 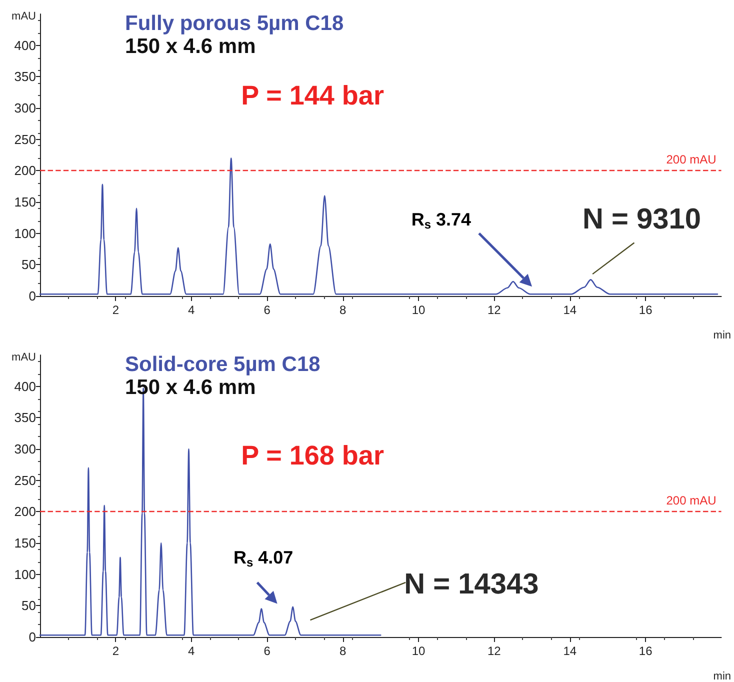 I want to click on annotation: P = 168 bar, so click(x=312, y=455).